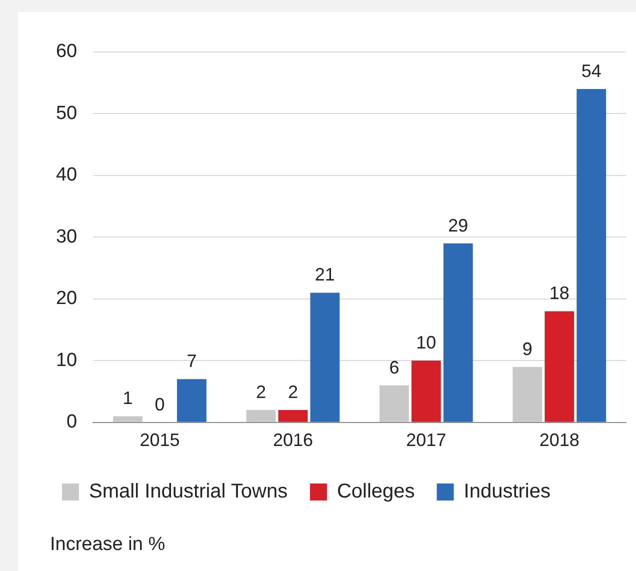 This screenshot has width=636, height=571. Describe the element at coordinates (591, 71) in the screenshot. I see `data-label: 54` at that location.